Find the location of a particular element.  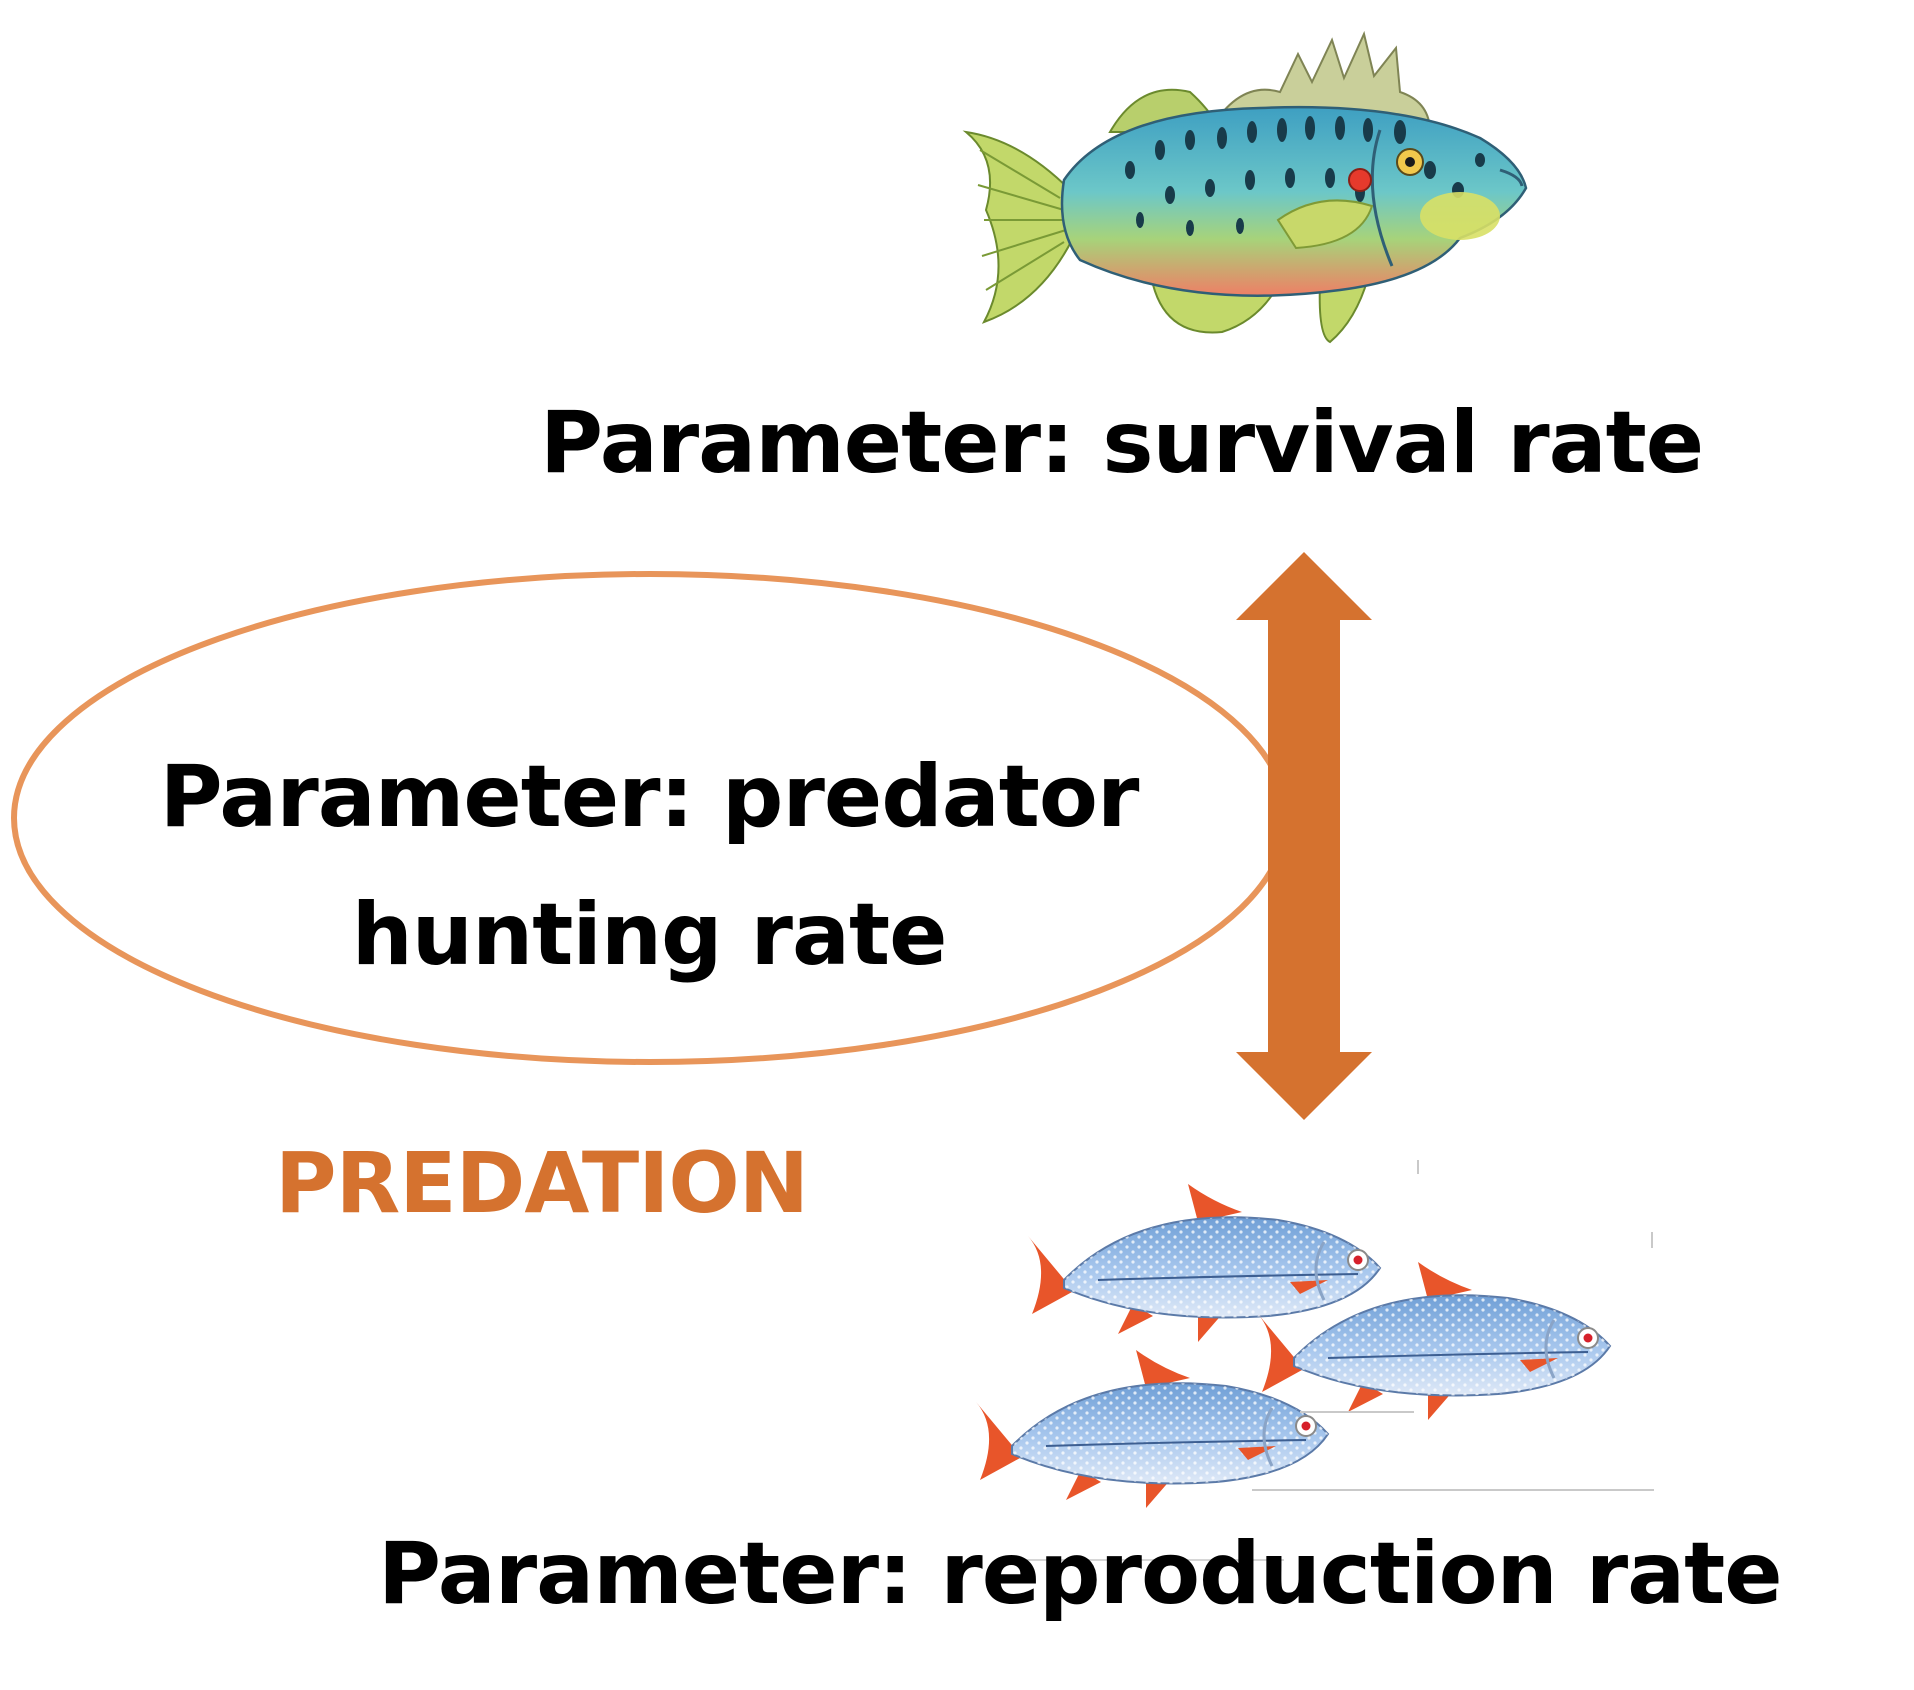

minnow-school-icon is located at coordinates (1314, 1360).